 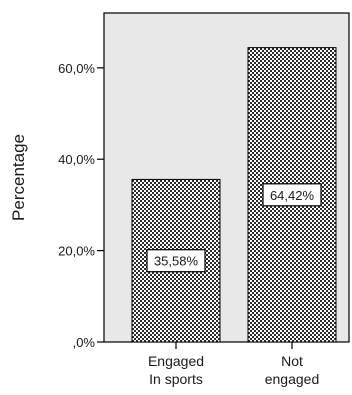 I want to click on x-category-label: Engaged, so click(x=176, y=361).